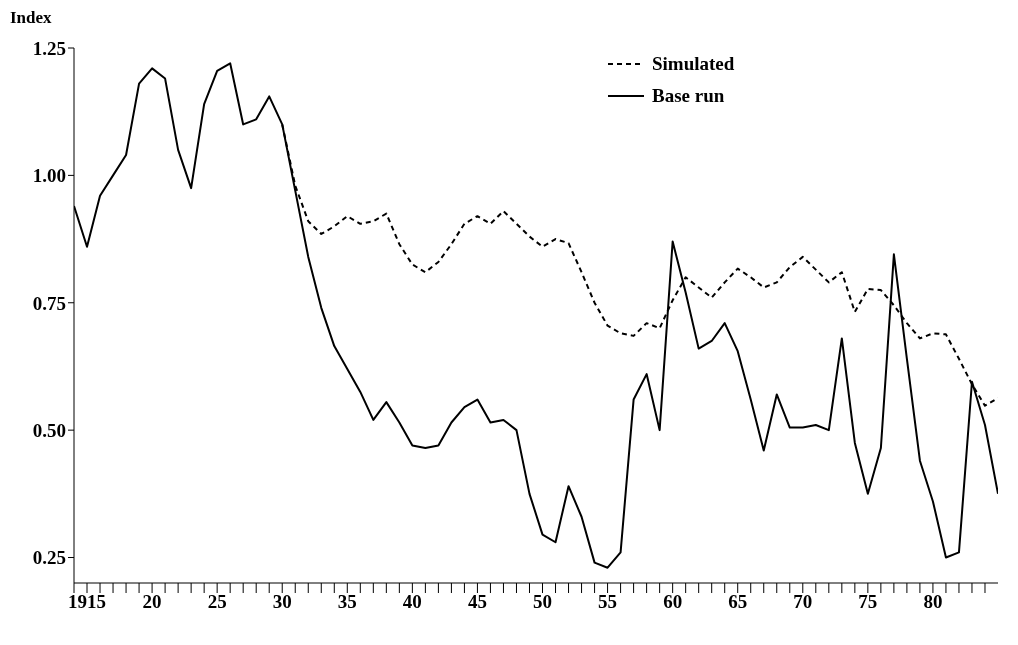  I want to click on legend-label: Base run, so click(688, 96).